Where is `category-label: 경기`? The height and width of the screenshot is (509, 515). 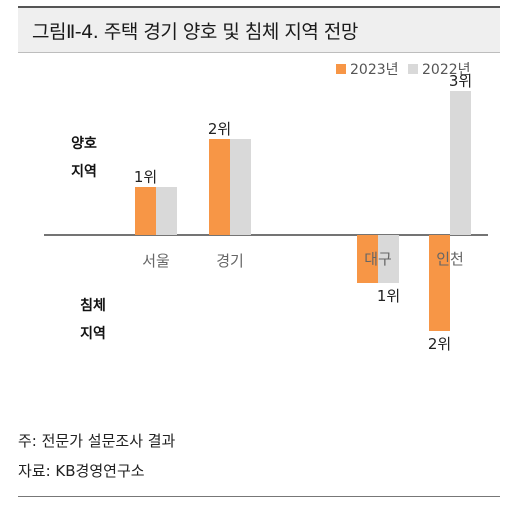
category-label: 경기 is located at coordinates (230, 261).